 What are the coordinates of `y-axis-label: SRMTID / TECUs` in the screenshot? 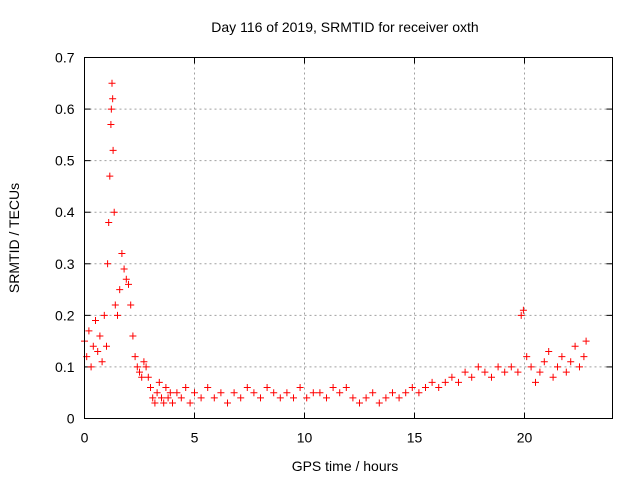 It's located at (14, 238).